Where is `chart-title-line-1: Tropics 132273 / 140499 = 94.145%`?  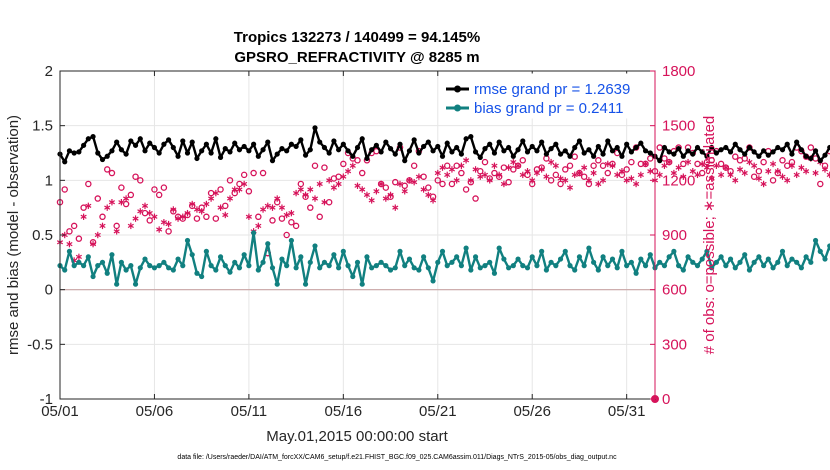 chart-title-line-1: Tropics 132273 / 140499 = 94.145% is located at coordinates (357, 37).